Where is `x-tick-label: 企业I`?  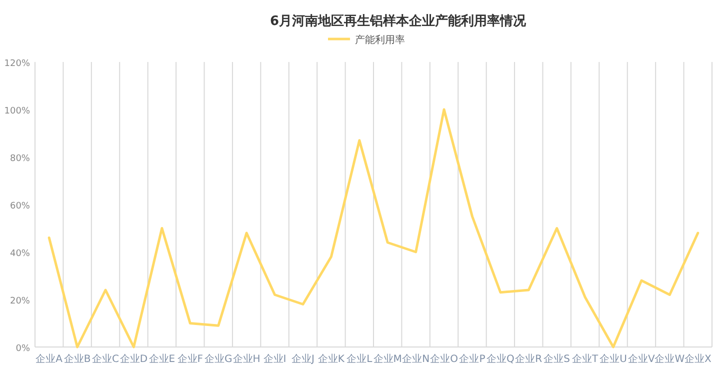
x-tick-label: 企业I is located at coordinates (274, 359).